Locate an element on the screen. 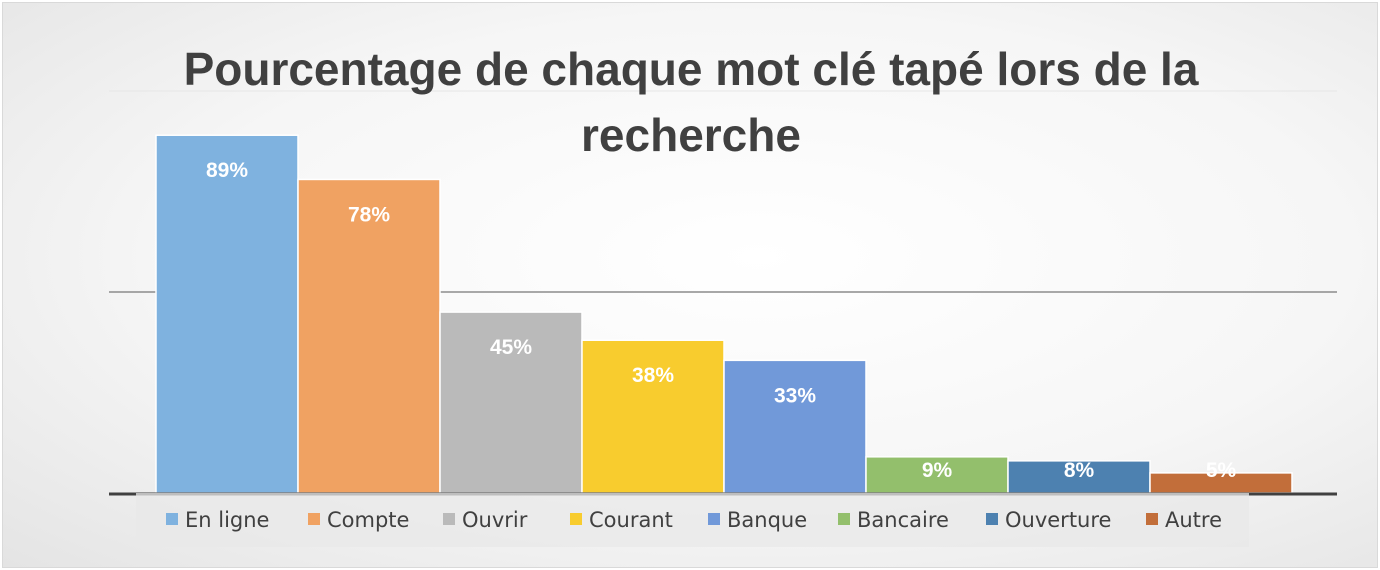 This screenshot has height=570, width=1380. bar-bancaire is located at coordinates (937, 475).